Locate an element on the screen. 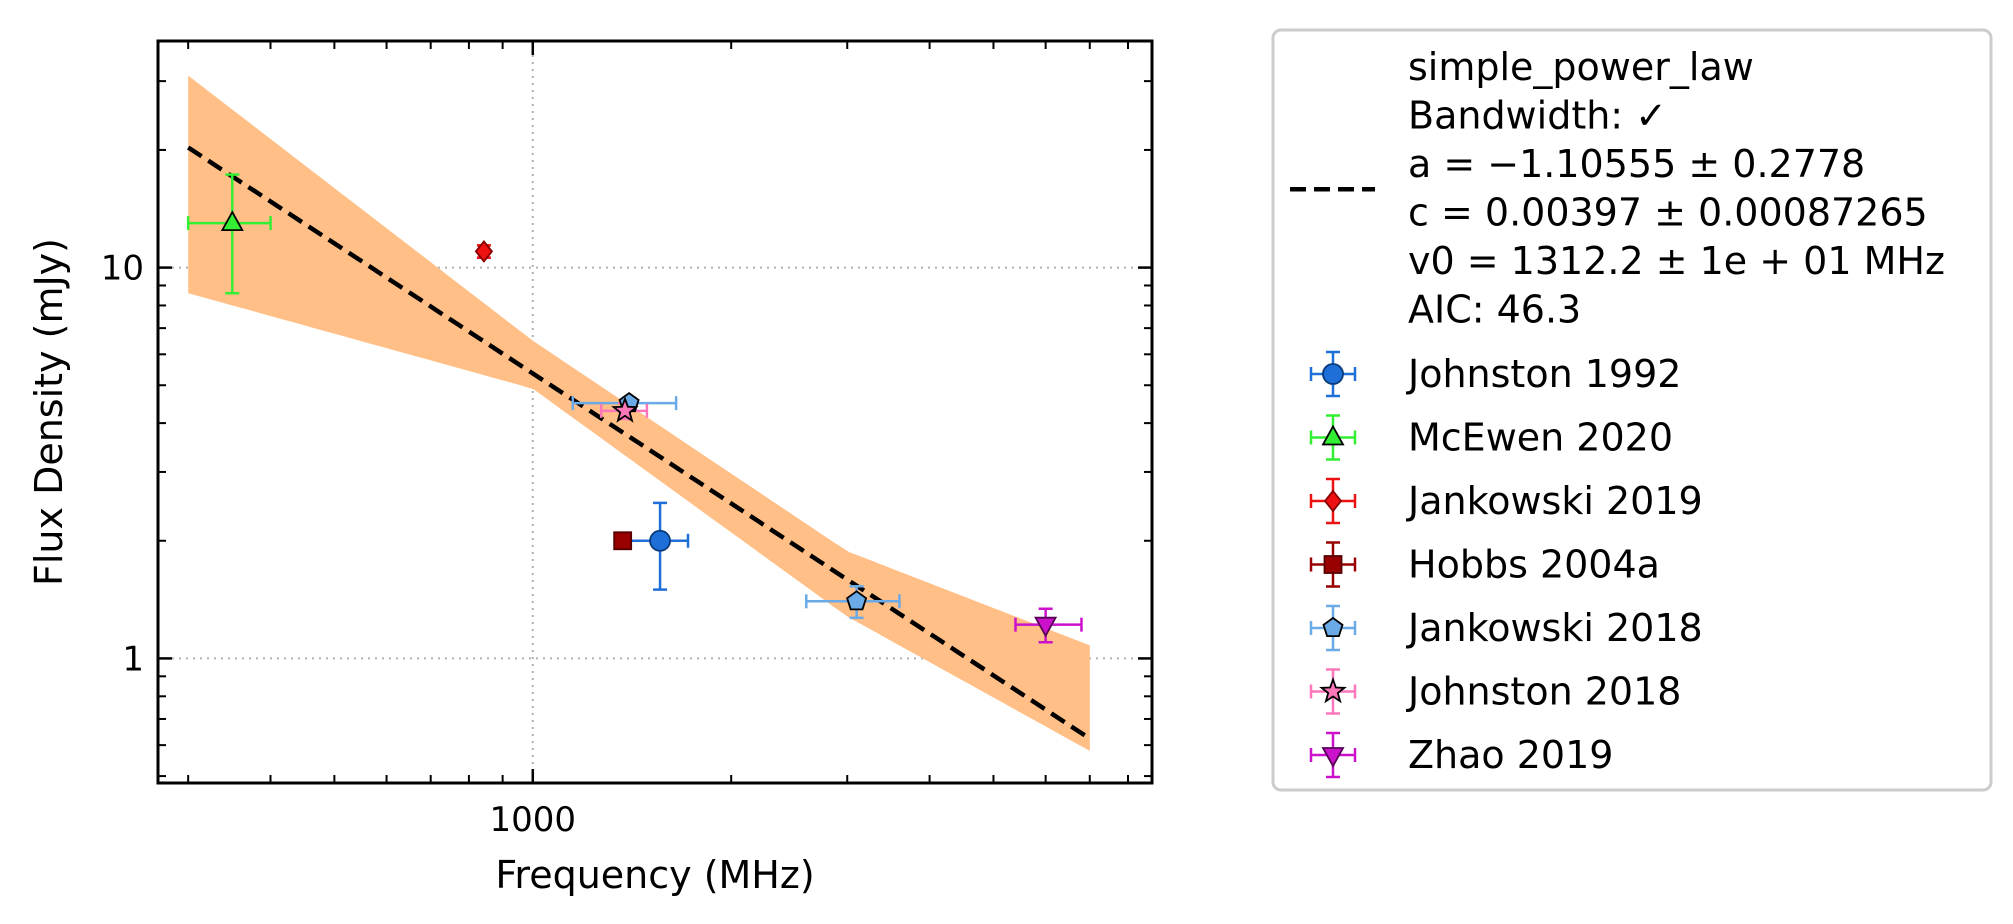  legend-fit-line-text: simple_power_law is located at coordinates (1581, 67).